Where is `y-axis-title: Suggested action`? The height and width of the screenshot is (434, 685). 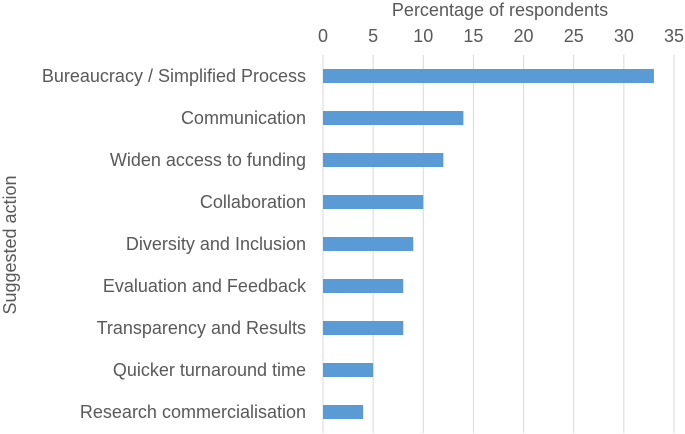 y-axis-title: Suggested action is located at coordinates (10, 244).